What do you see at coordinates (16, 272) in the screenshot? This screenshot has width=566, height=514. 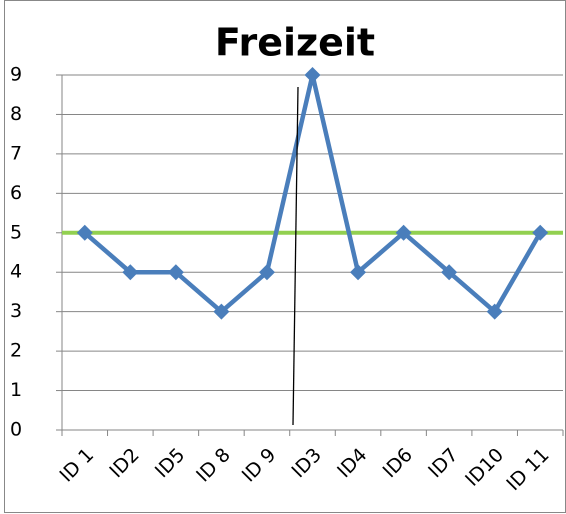 I see `y-tick-label: 4` at bounding box center [16, 272].